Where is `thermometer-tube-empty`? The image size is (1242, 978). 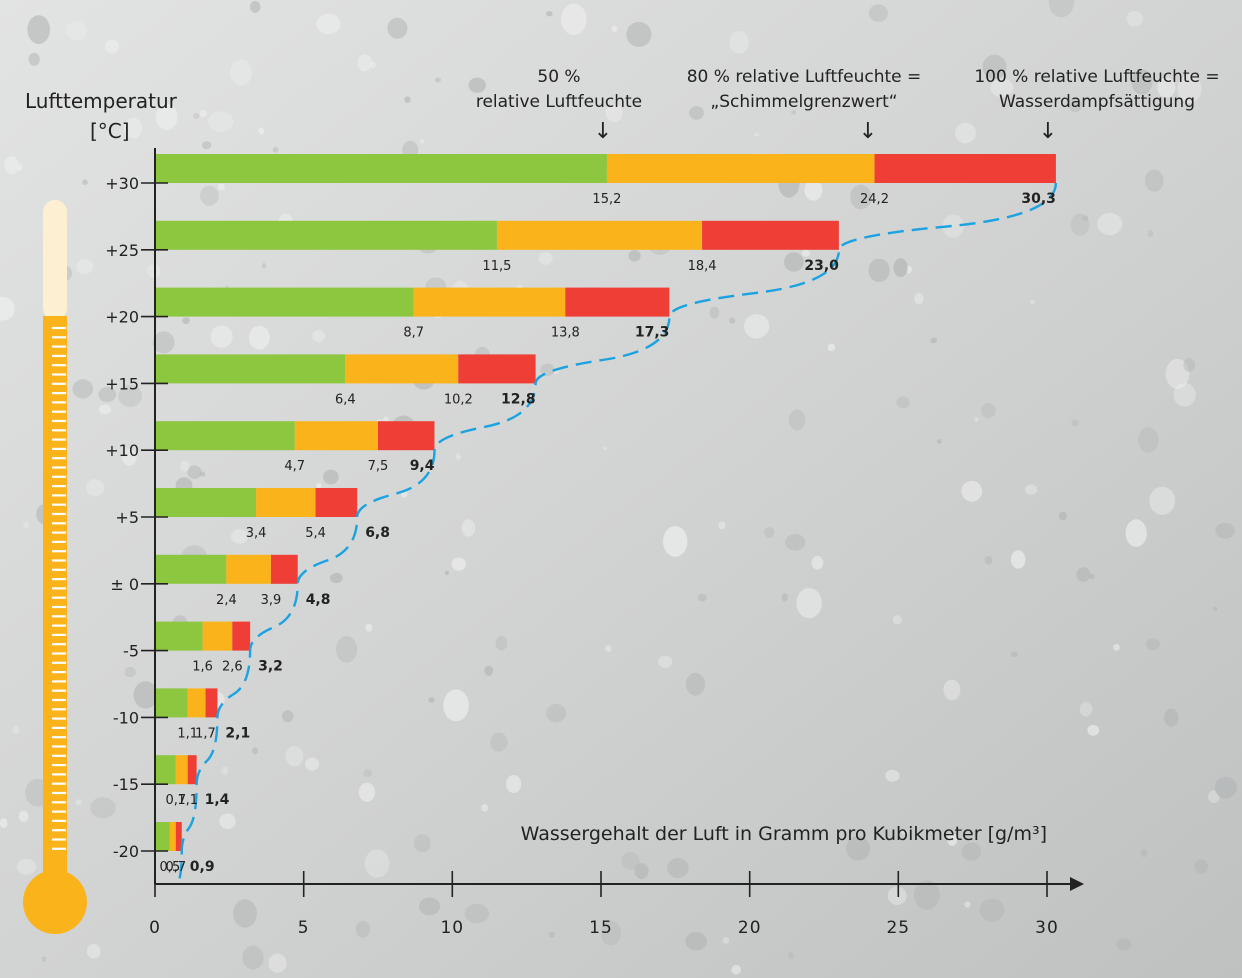
thermometer-tube-empty is located at coordinates (55, 260).